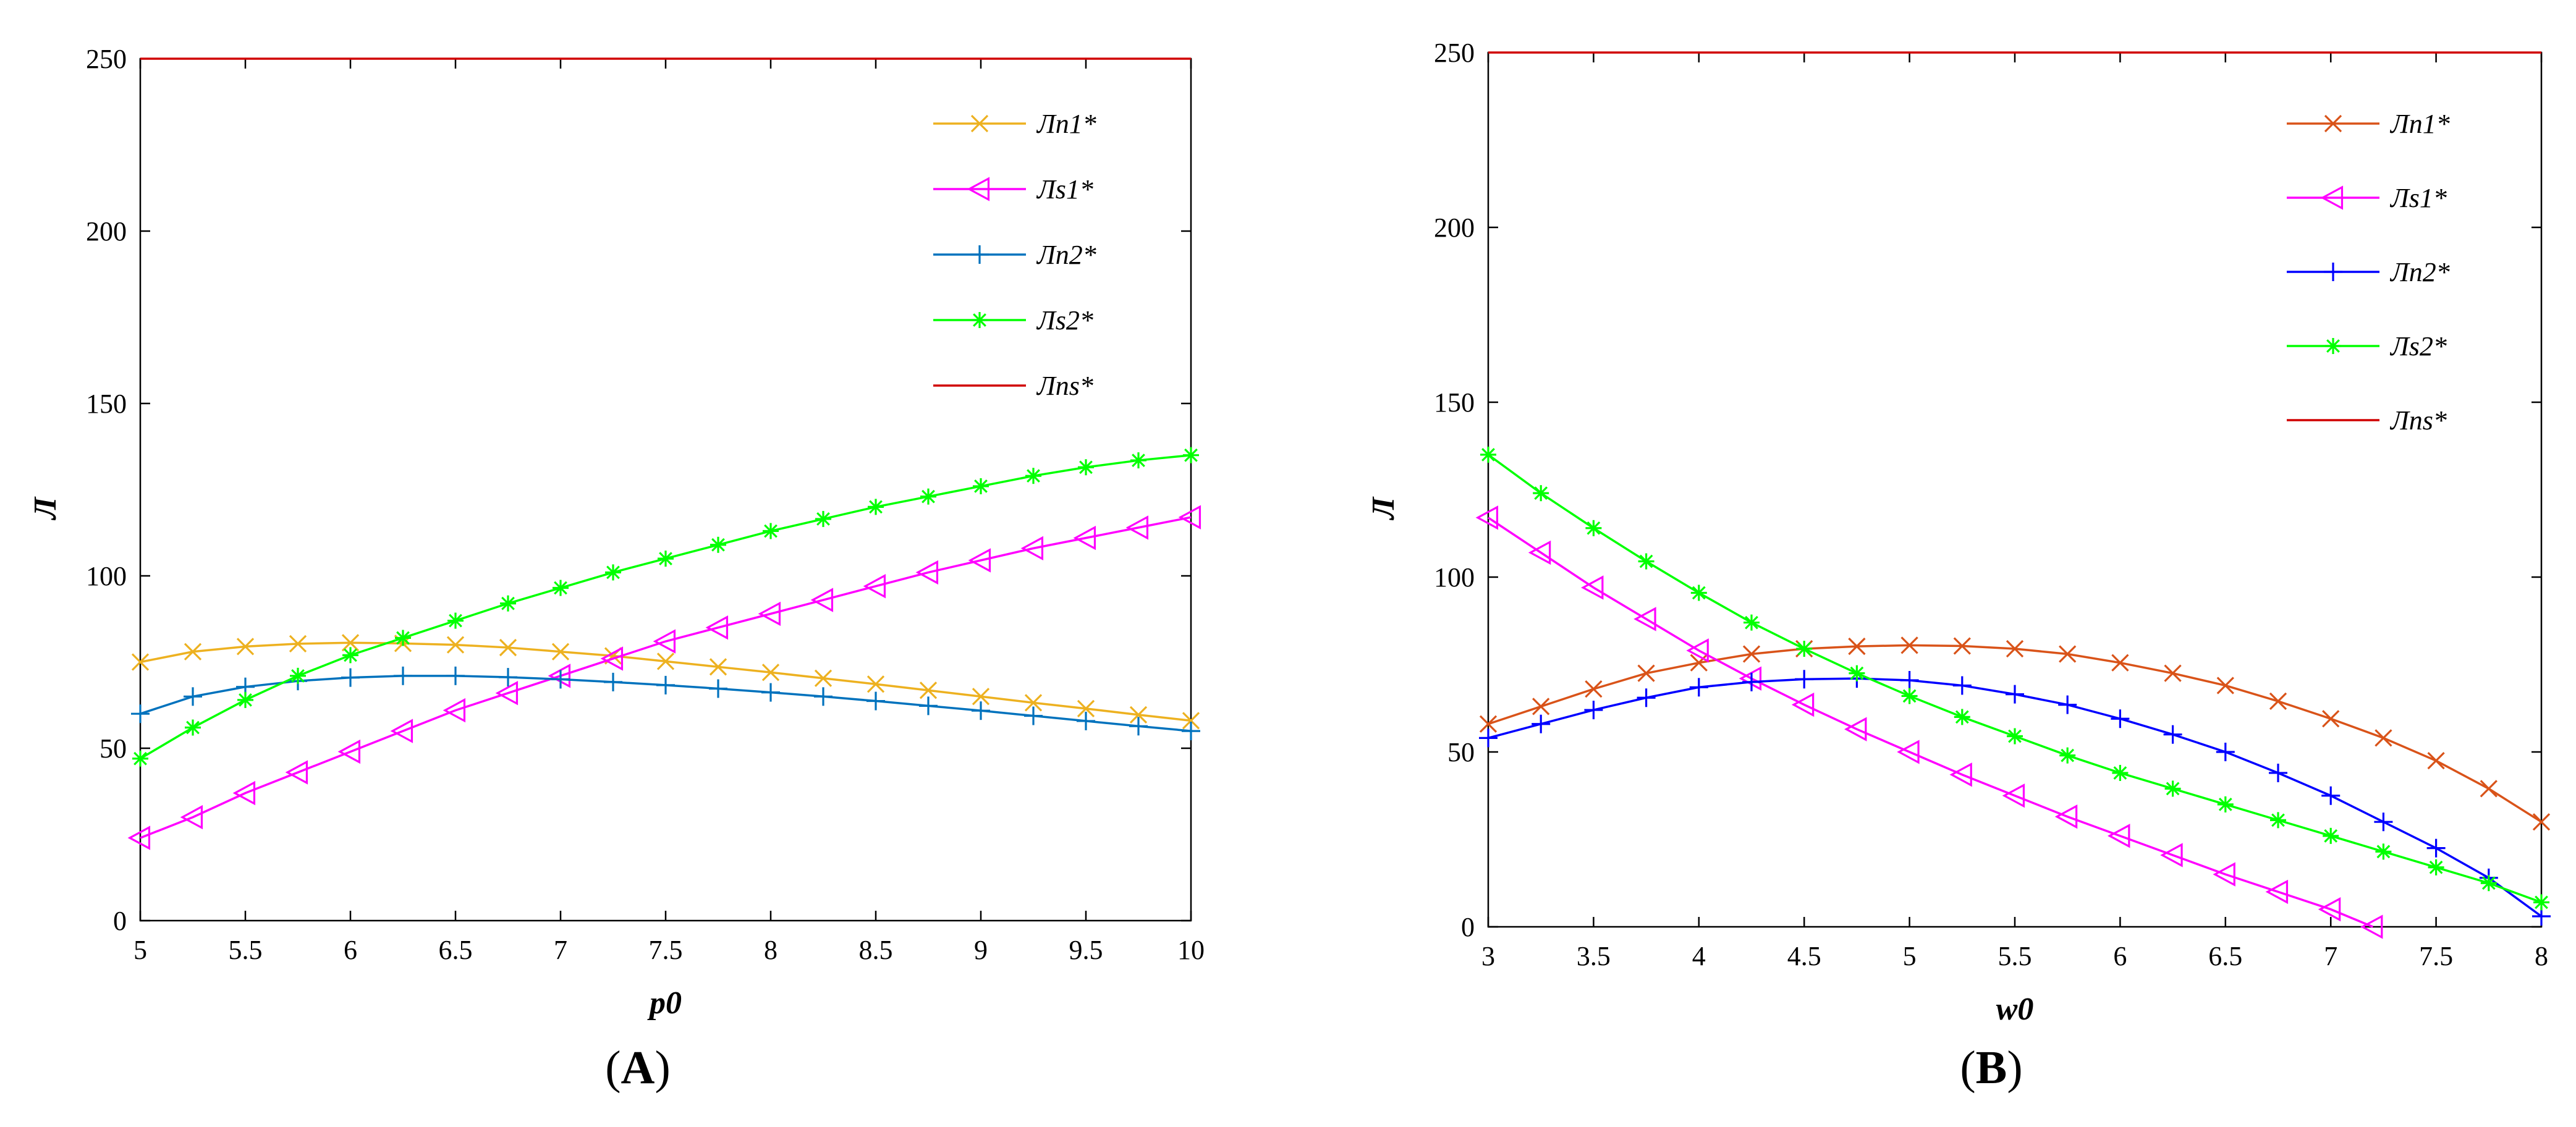 Image resolution: width=2576 pixels, height=1127 pixels. Describe the element at coordinates (1594, 956) in the screenshot. I see `x-tick-label: 3.5` at that location.